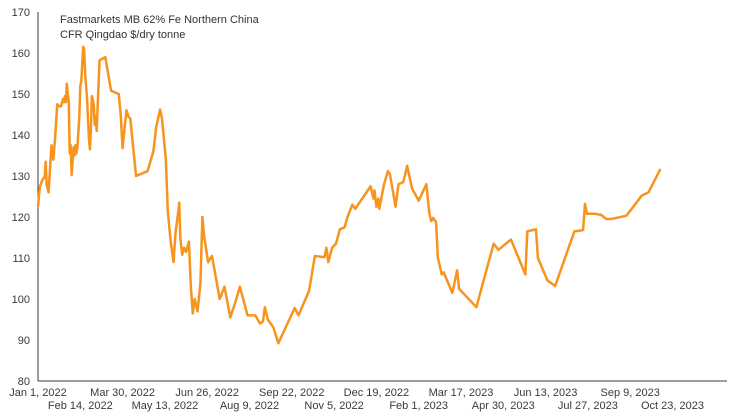  What do you see at coordinates (122, 35) in the screenshot?
I see `chart-title-line-2: CFR Qingdao $/dry tonne` at bounding box center [122, 35].